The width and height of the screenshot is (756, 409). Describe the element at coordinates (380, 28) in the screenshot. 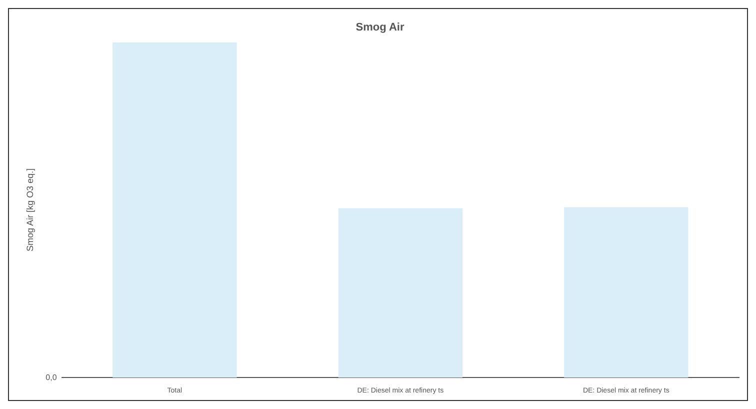

I see `chart-title: Smog Air` at that location.